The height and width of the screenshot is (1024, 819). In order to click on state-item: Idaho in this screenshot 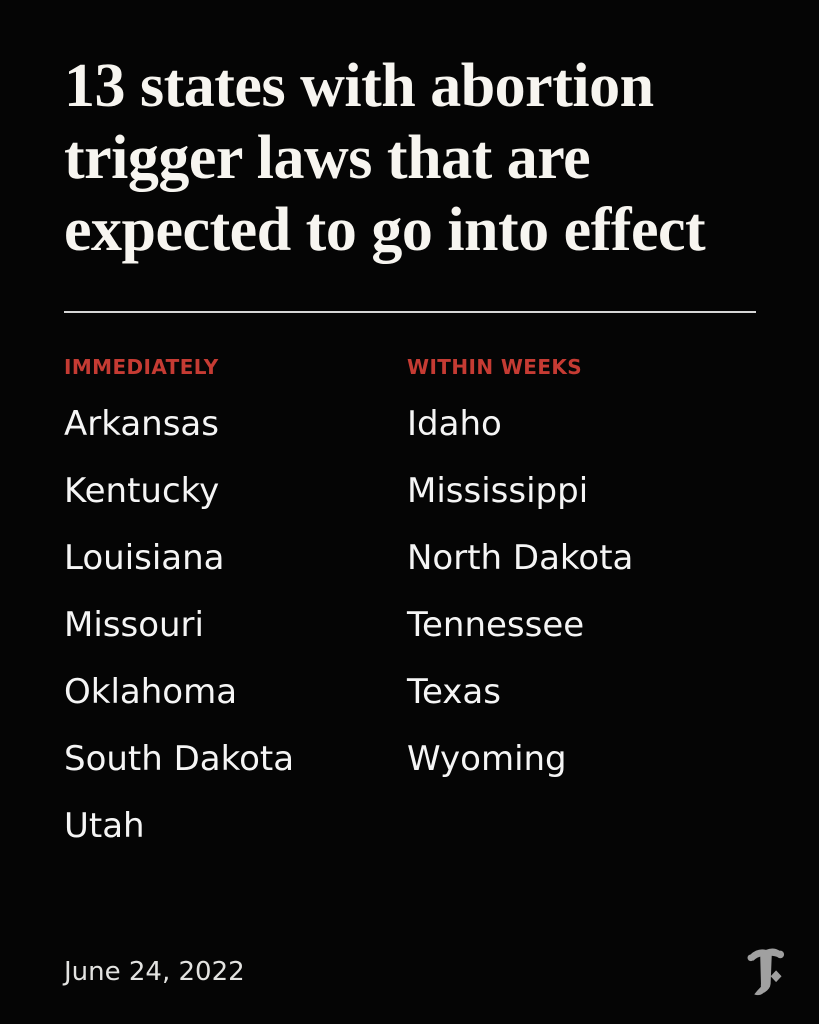, I will do `click(454, 424)`.